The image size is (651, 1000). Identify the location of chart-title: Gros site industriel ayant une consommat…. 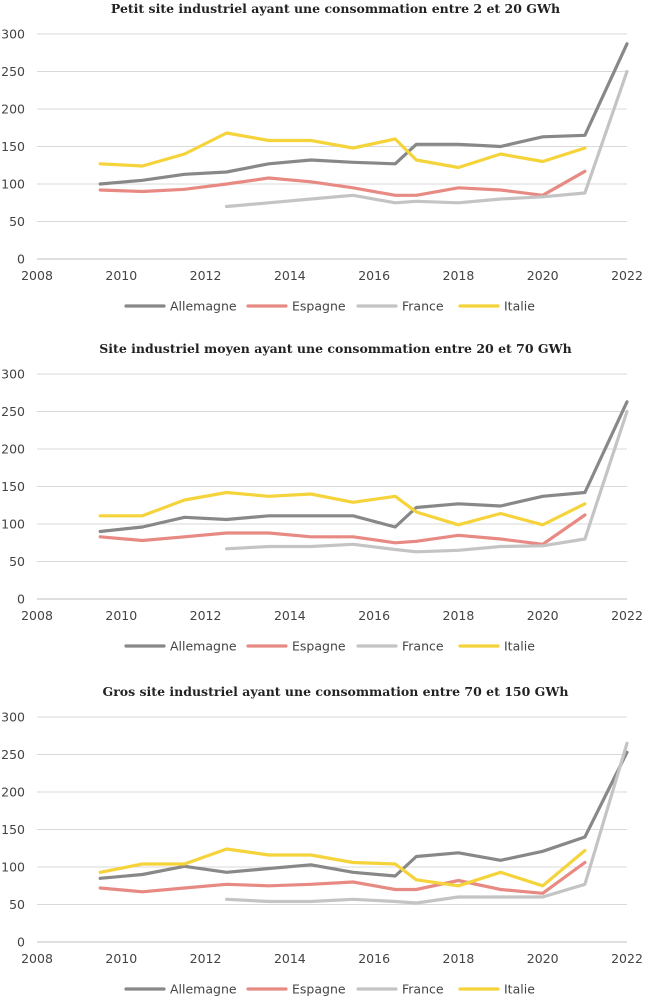
(336, 691).